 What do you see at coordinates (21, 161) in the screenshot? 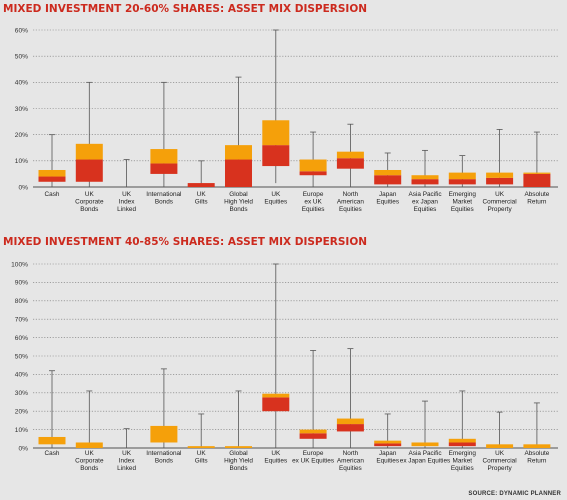
I see `y-tick-label: 10%` at bounding box center [21, 161].